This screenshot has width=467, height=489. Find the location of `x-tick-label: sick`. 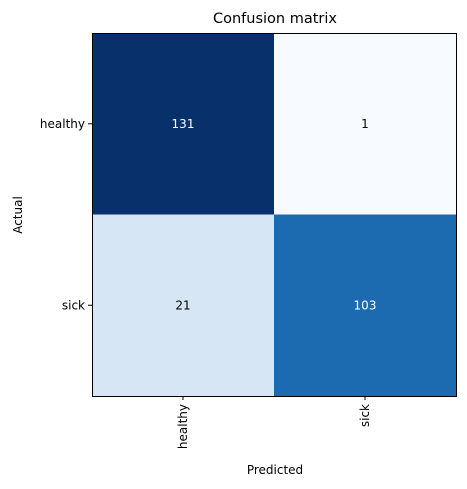

x-tick-label: sick is located at coordinates (365, 415).